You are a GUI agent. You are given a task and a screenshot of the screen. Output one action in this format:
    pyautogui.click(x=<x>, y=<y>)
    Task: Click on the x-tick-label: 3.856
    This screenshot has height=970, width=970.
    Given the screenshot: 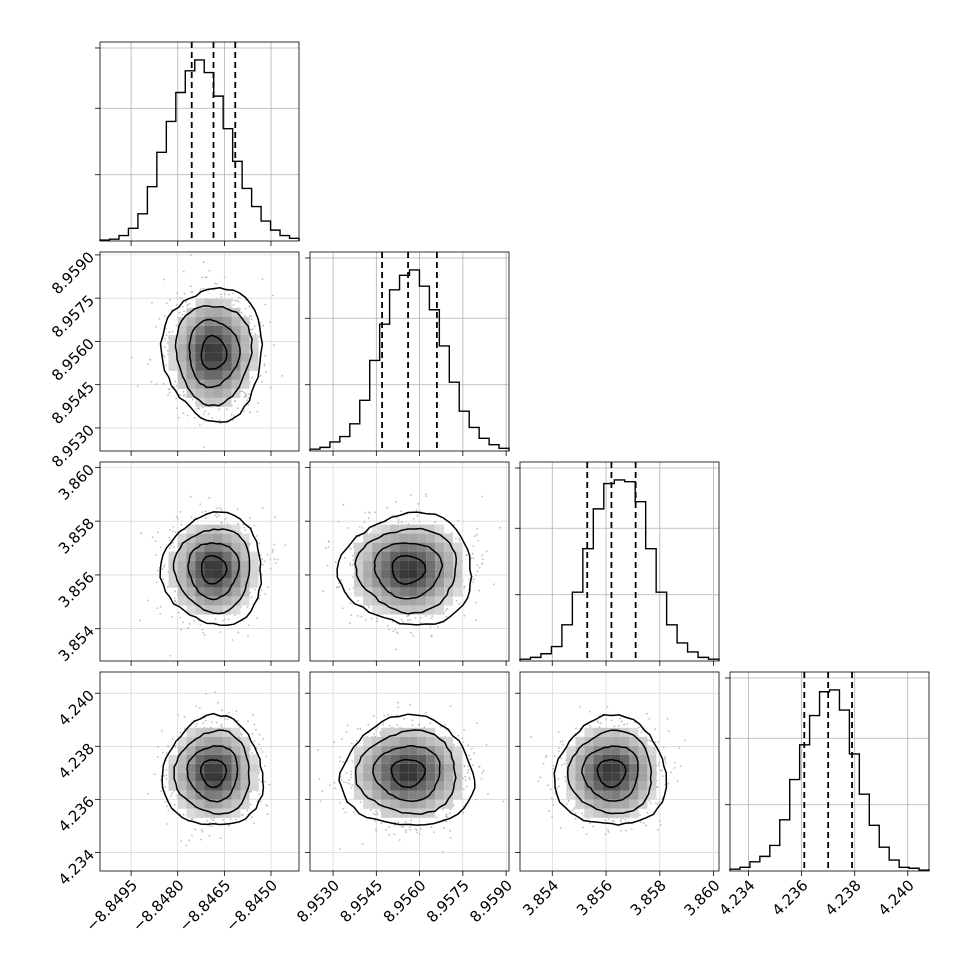 What is the action you would take?
    pyautogui.click(x=594, y=897)
    